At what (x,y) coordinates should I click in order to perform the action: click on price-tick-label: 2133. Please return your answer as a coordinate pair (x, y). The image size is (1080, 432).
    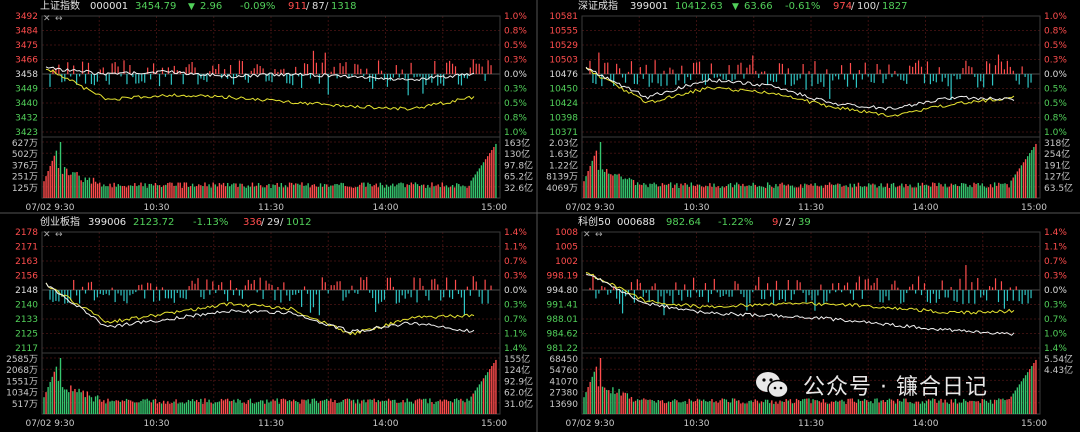
    Looking at the image, I should click on (26, 320).